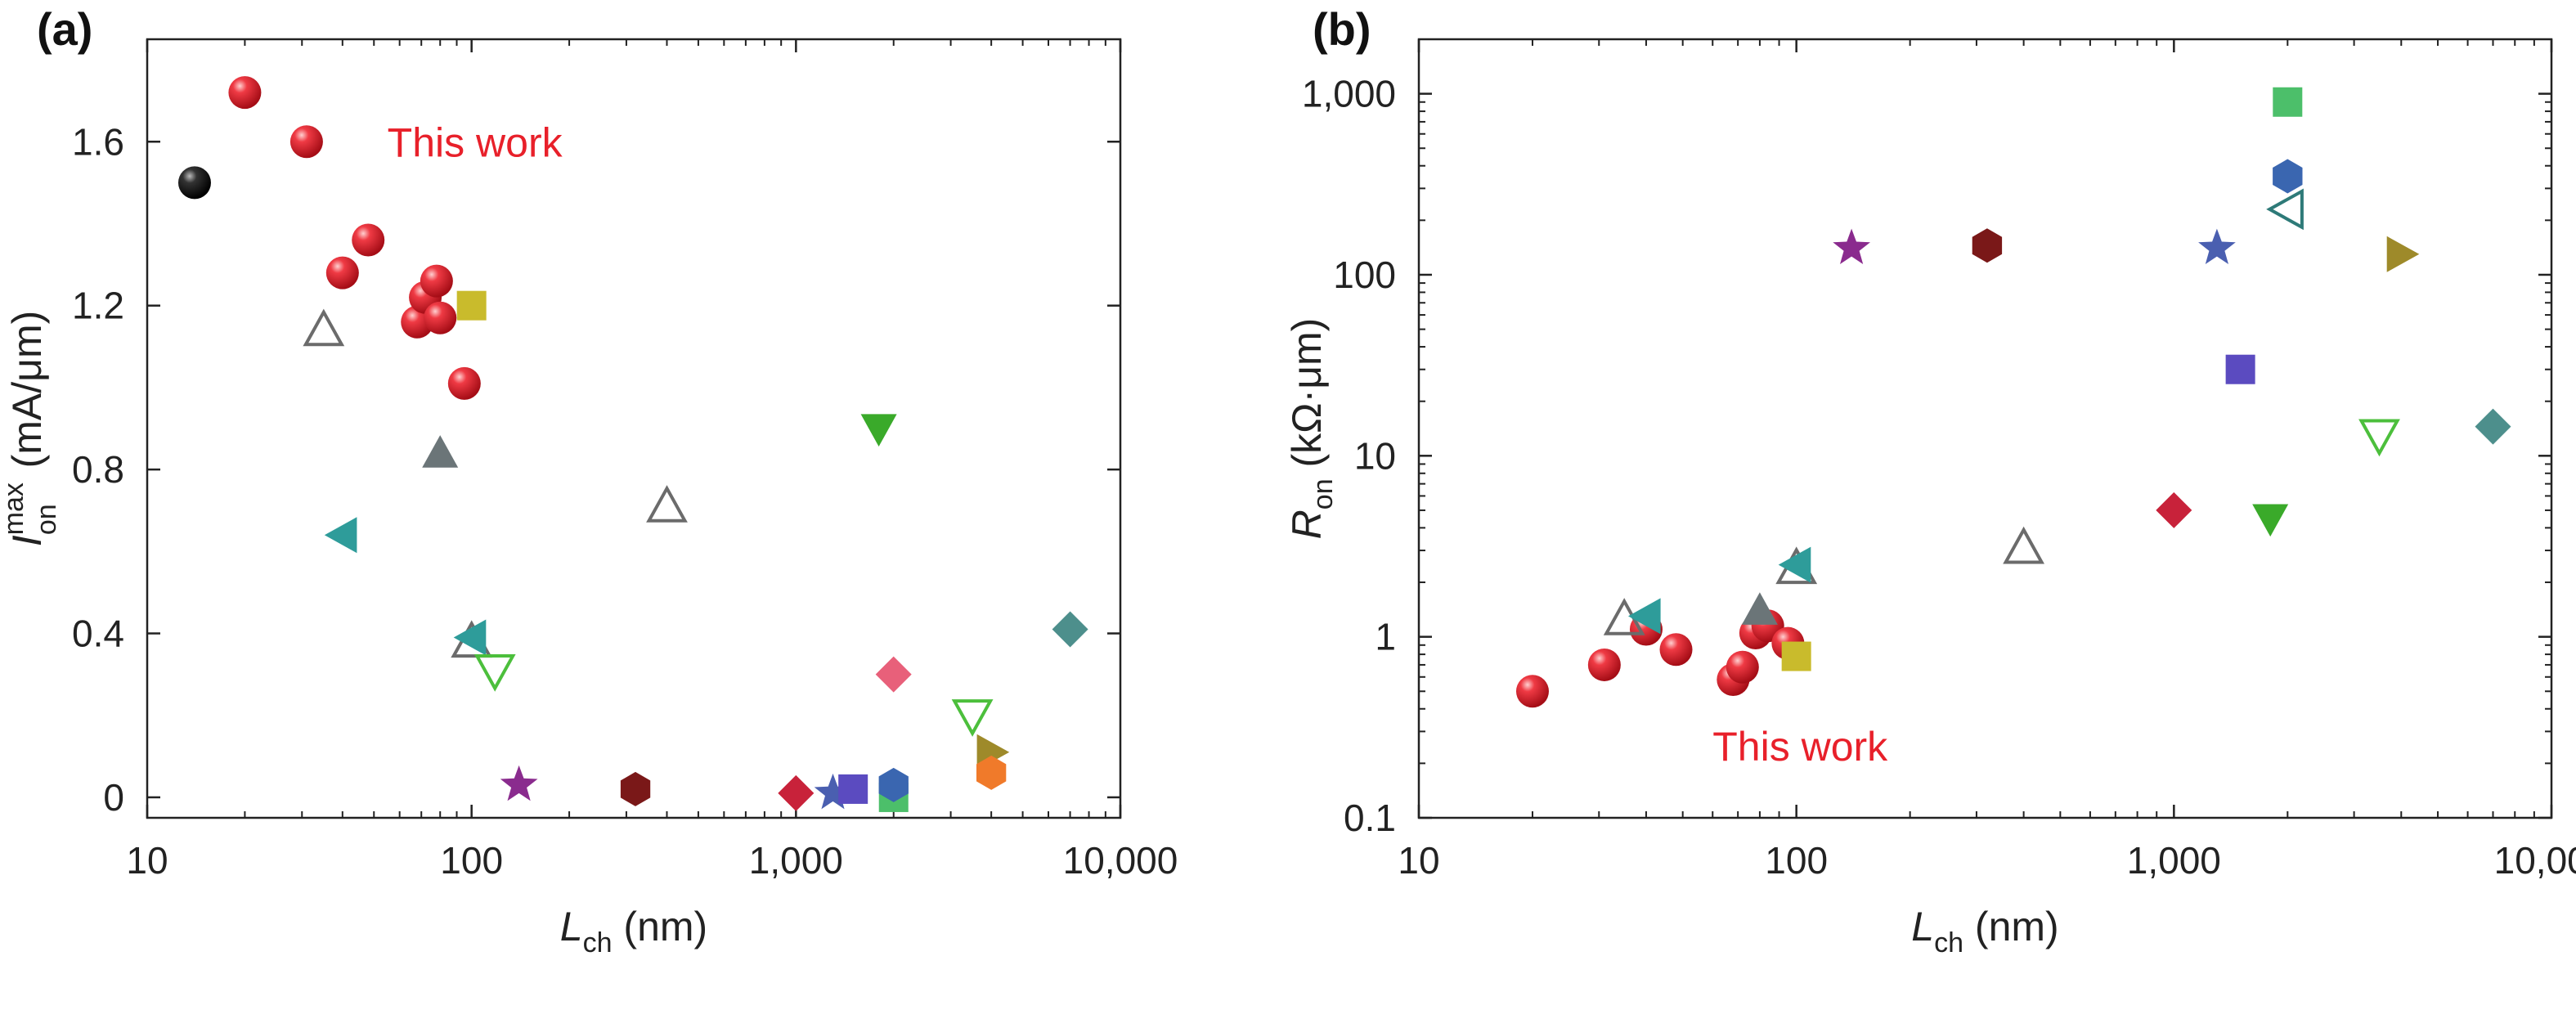 The width and height of the screenshot is (2576, 1010). What do you see at coordinates (1385, 637) in the screenshot?
I see `panel-b-y-tick-label: 1` at bounding box center [1385, 637].